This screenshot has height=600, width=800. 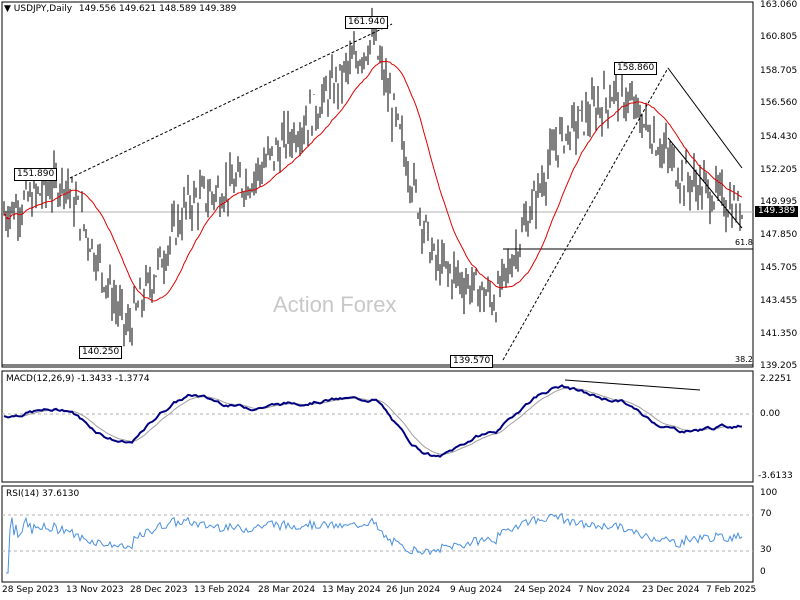 What do you see at coordinates (744, 359) in the screenshot?
I see `fib-382-label: 38.2` at bounding box center [744, 359].